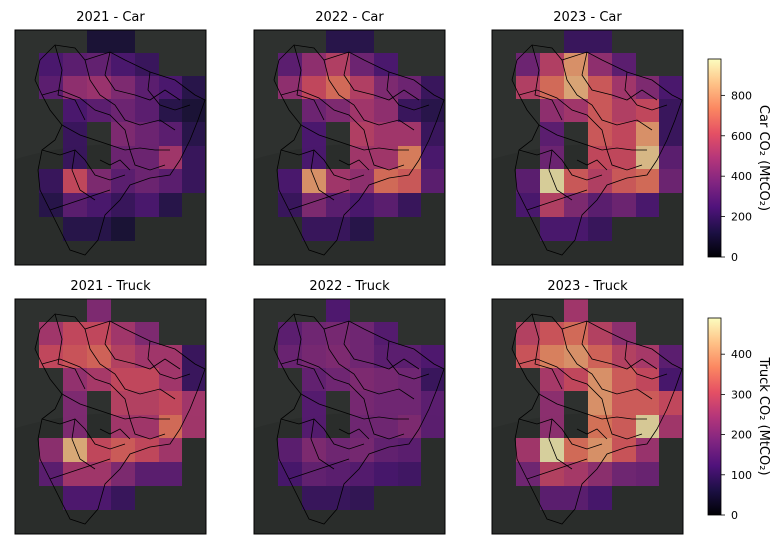 The height and width of the screenshot is (548, 780). What do you see at coordinates (741, 95) in the screenshot?
I see `colorbar-tick-label: 800` at bounding box center [741, 95].